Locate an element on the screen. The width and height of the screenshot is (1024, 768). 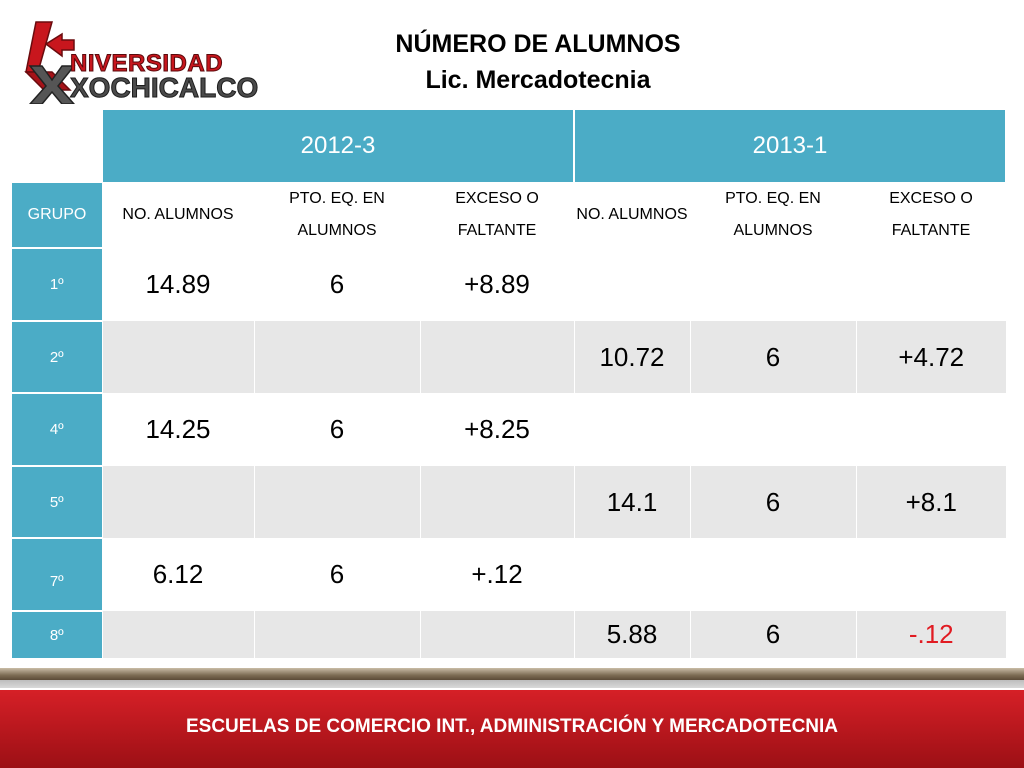
footer-stripe-grey is located at coordinates (512, 684).